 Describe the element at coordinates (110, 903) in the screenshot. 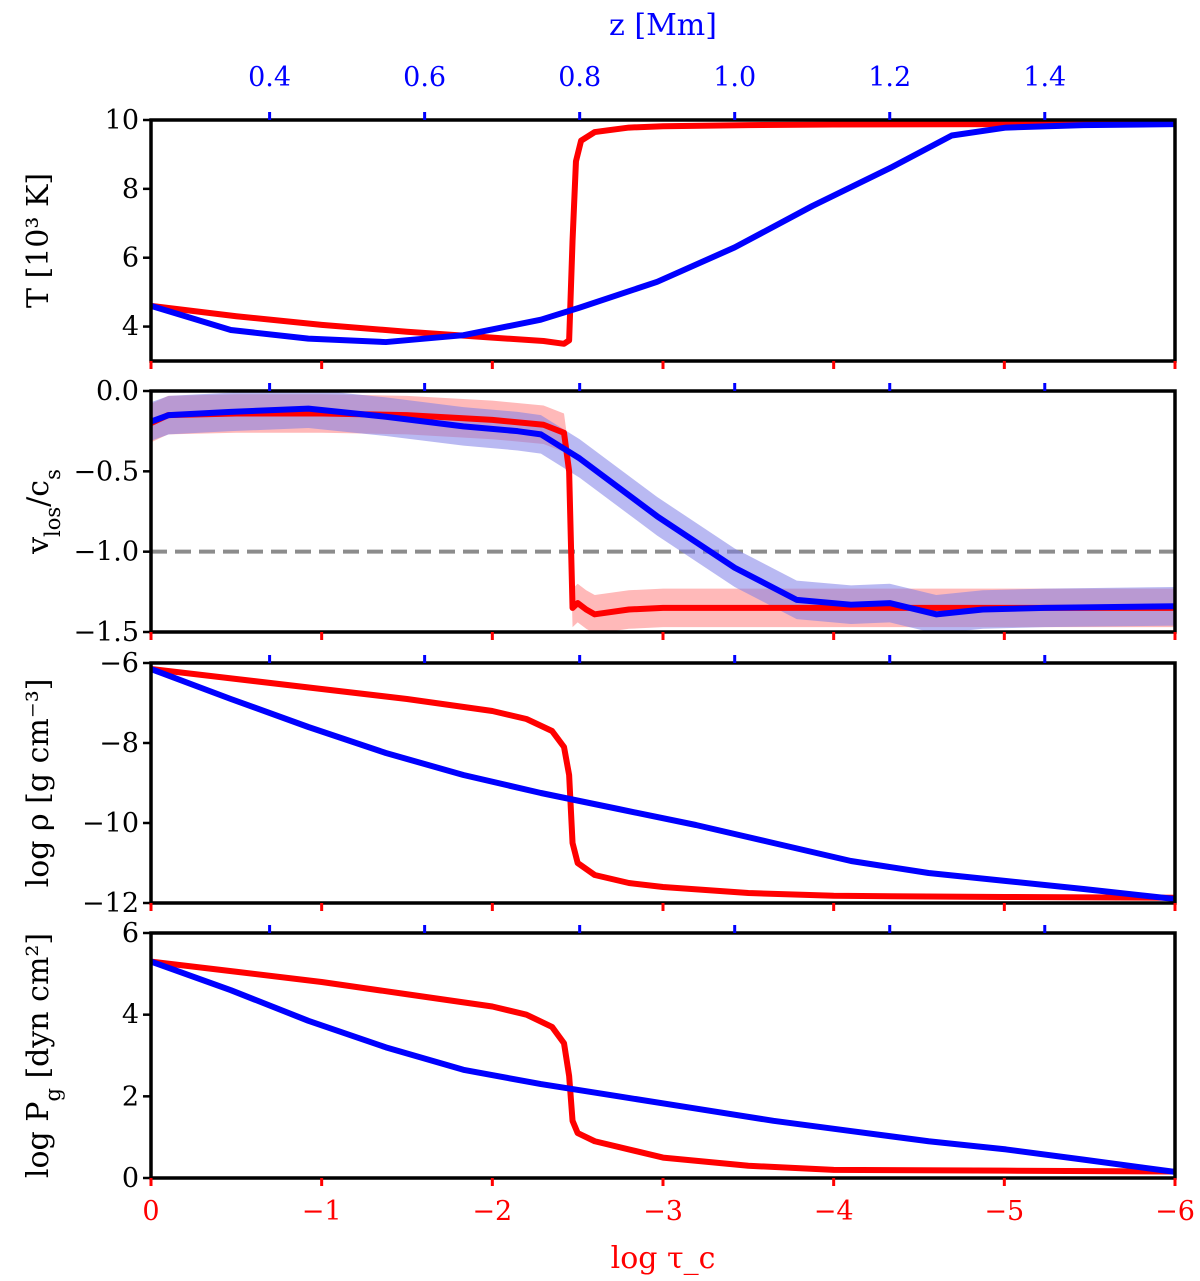

I see `y-tick-label: −12` at that location.